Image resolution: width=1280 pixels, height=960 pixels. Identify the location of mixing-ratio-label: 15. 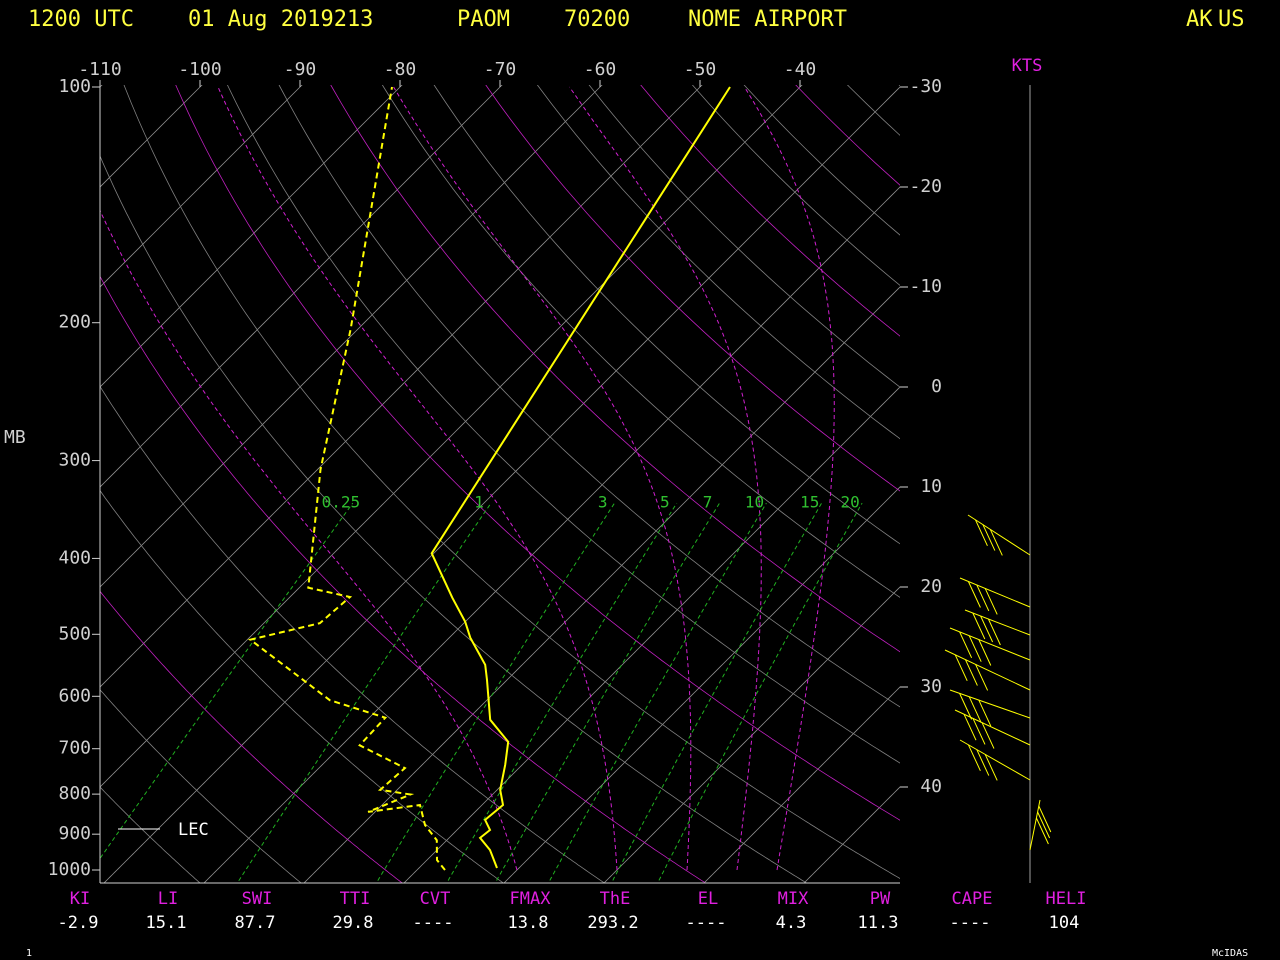
(809, 502).